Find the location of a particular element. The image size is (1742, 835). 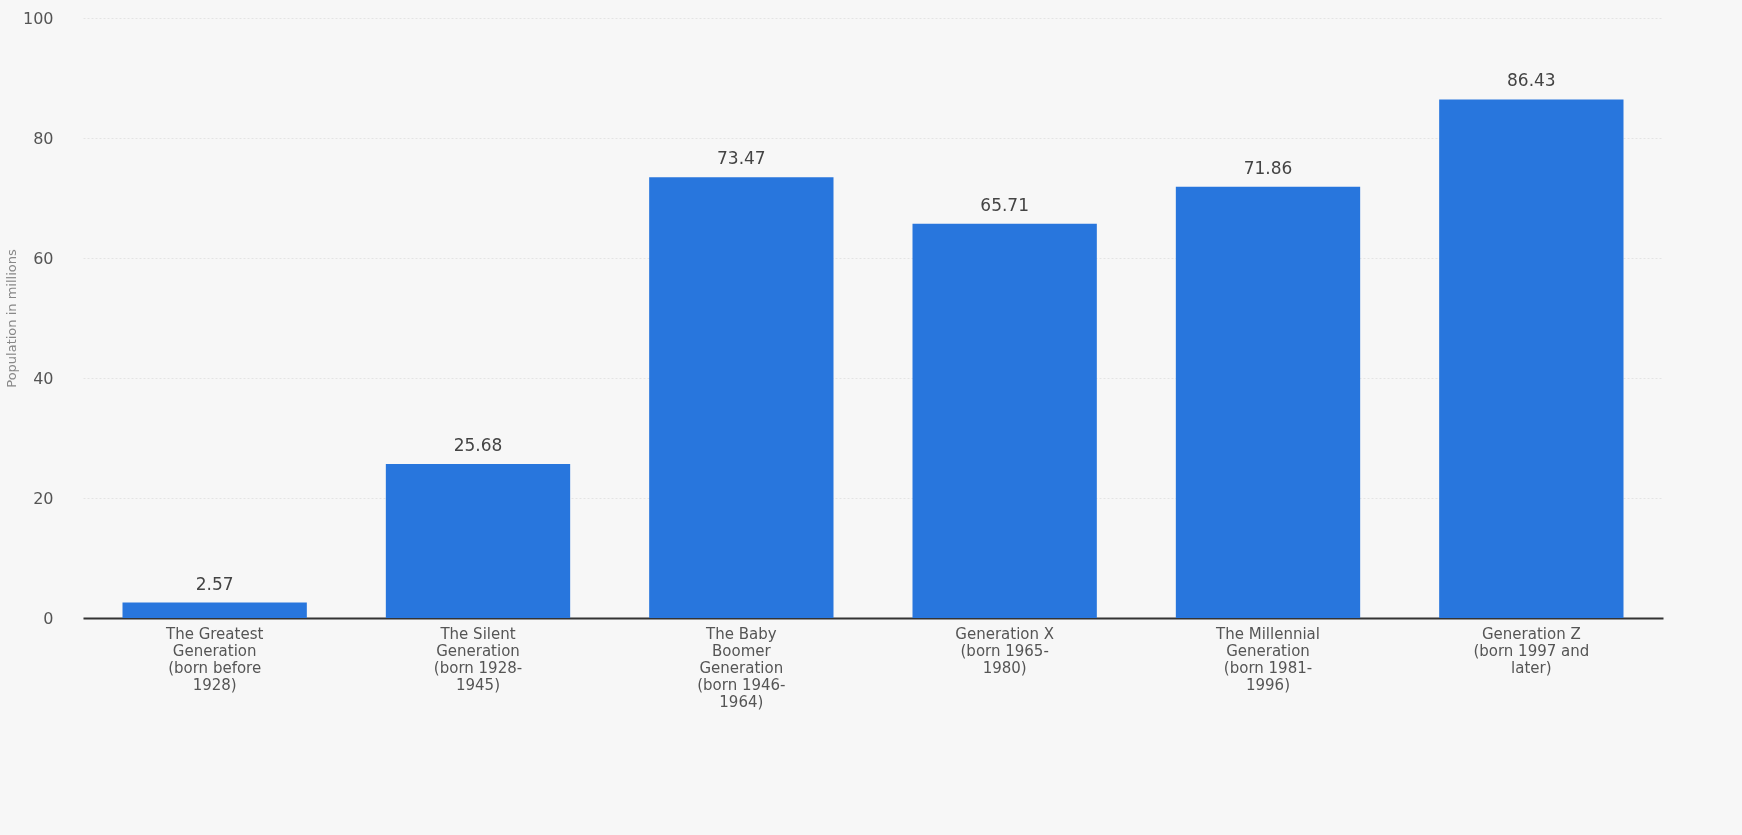

y-tick-label: 60 is located at coordinates (43, 258).